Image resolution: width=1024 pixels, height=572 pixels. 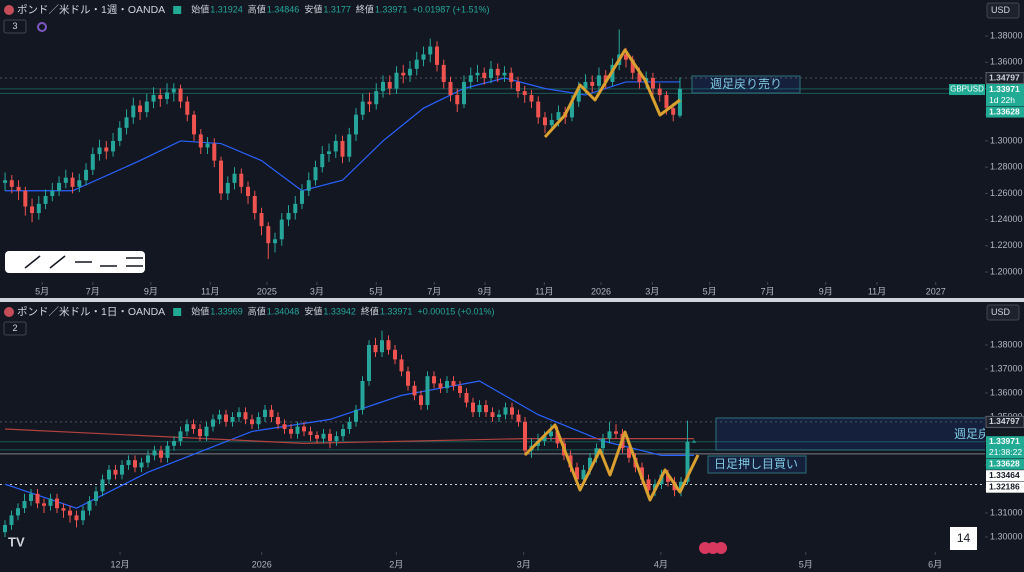 I want to click on tv-logo: TV, so click(x=16, y=541).